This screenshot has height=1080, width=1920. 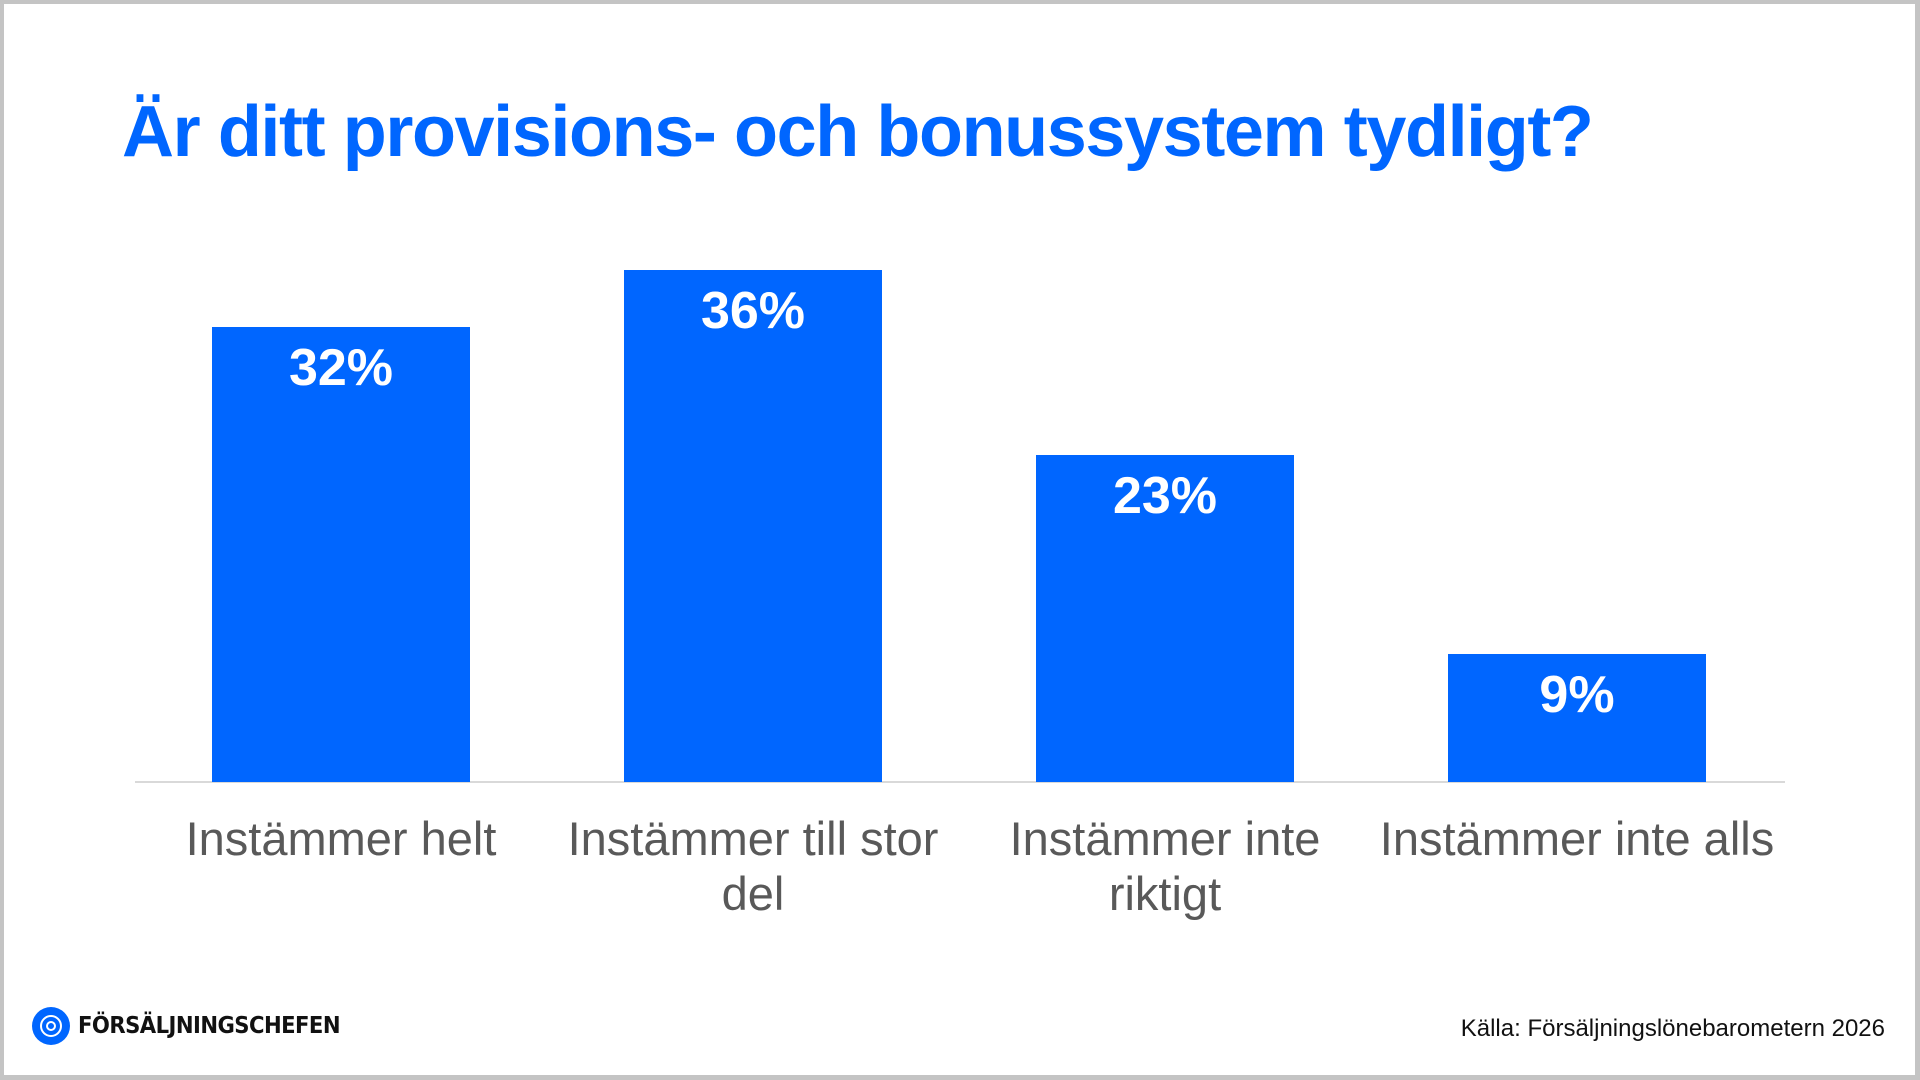 What do you see at coordinates (51, 1026) in the screenshot?
I see `target-circle-icon` at bounding box center [51, 1026].